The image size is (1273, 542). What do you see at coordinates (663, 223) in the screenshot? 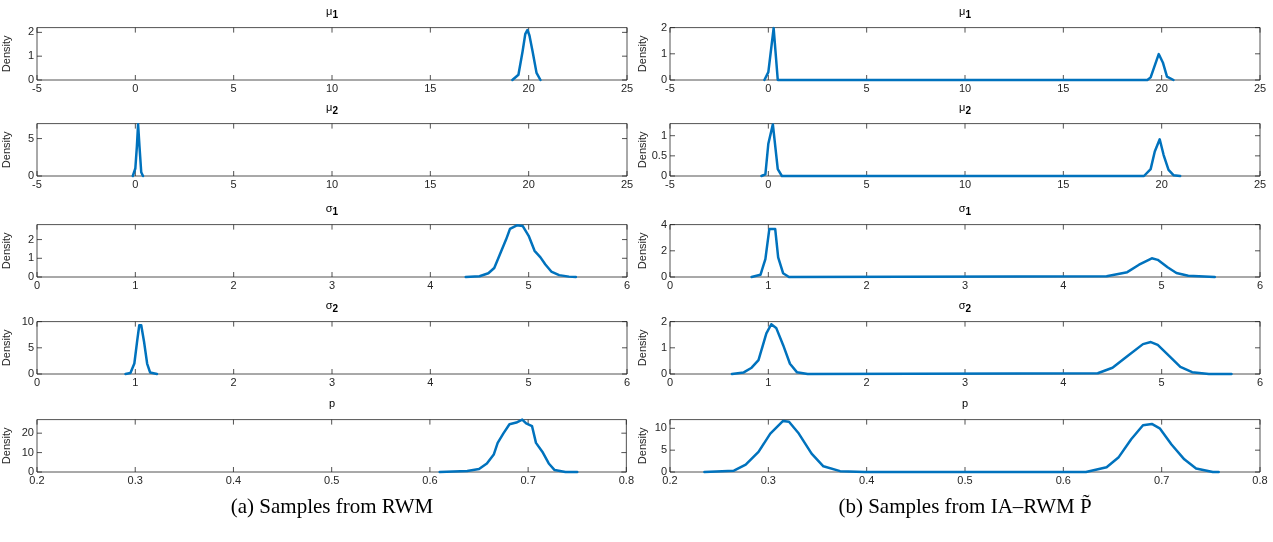
I see `y-tick-label: 4` at bounding box center [663, 223].